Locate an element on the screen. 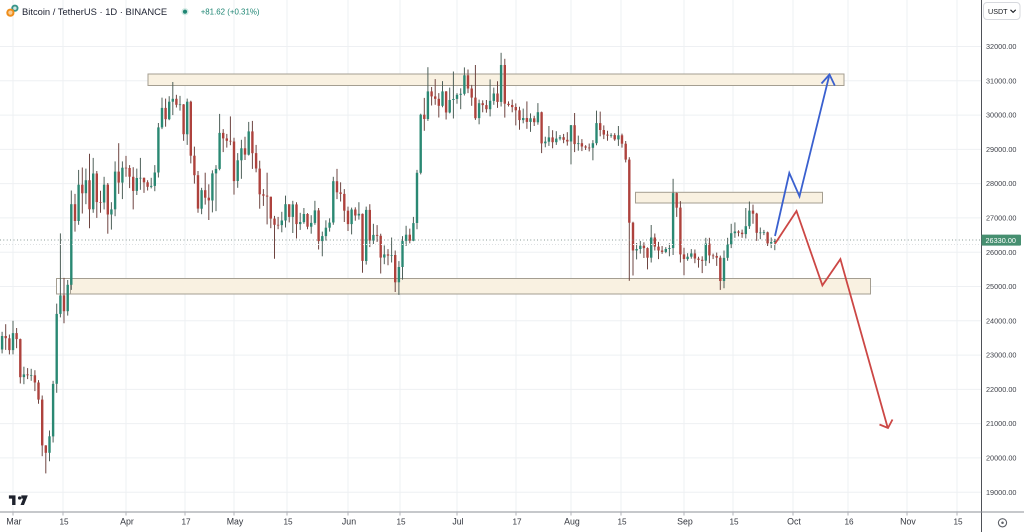 The image size is (1024, 532). svg-text: Oct is located at coordinates (794, 522).